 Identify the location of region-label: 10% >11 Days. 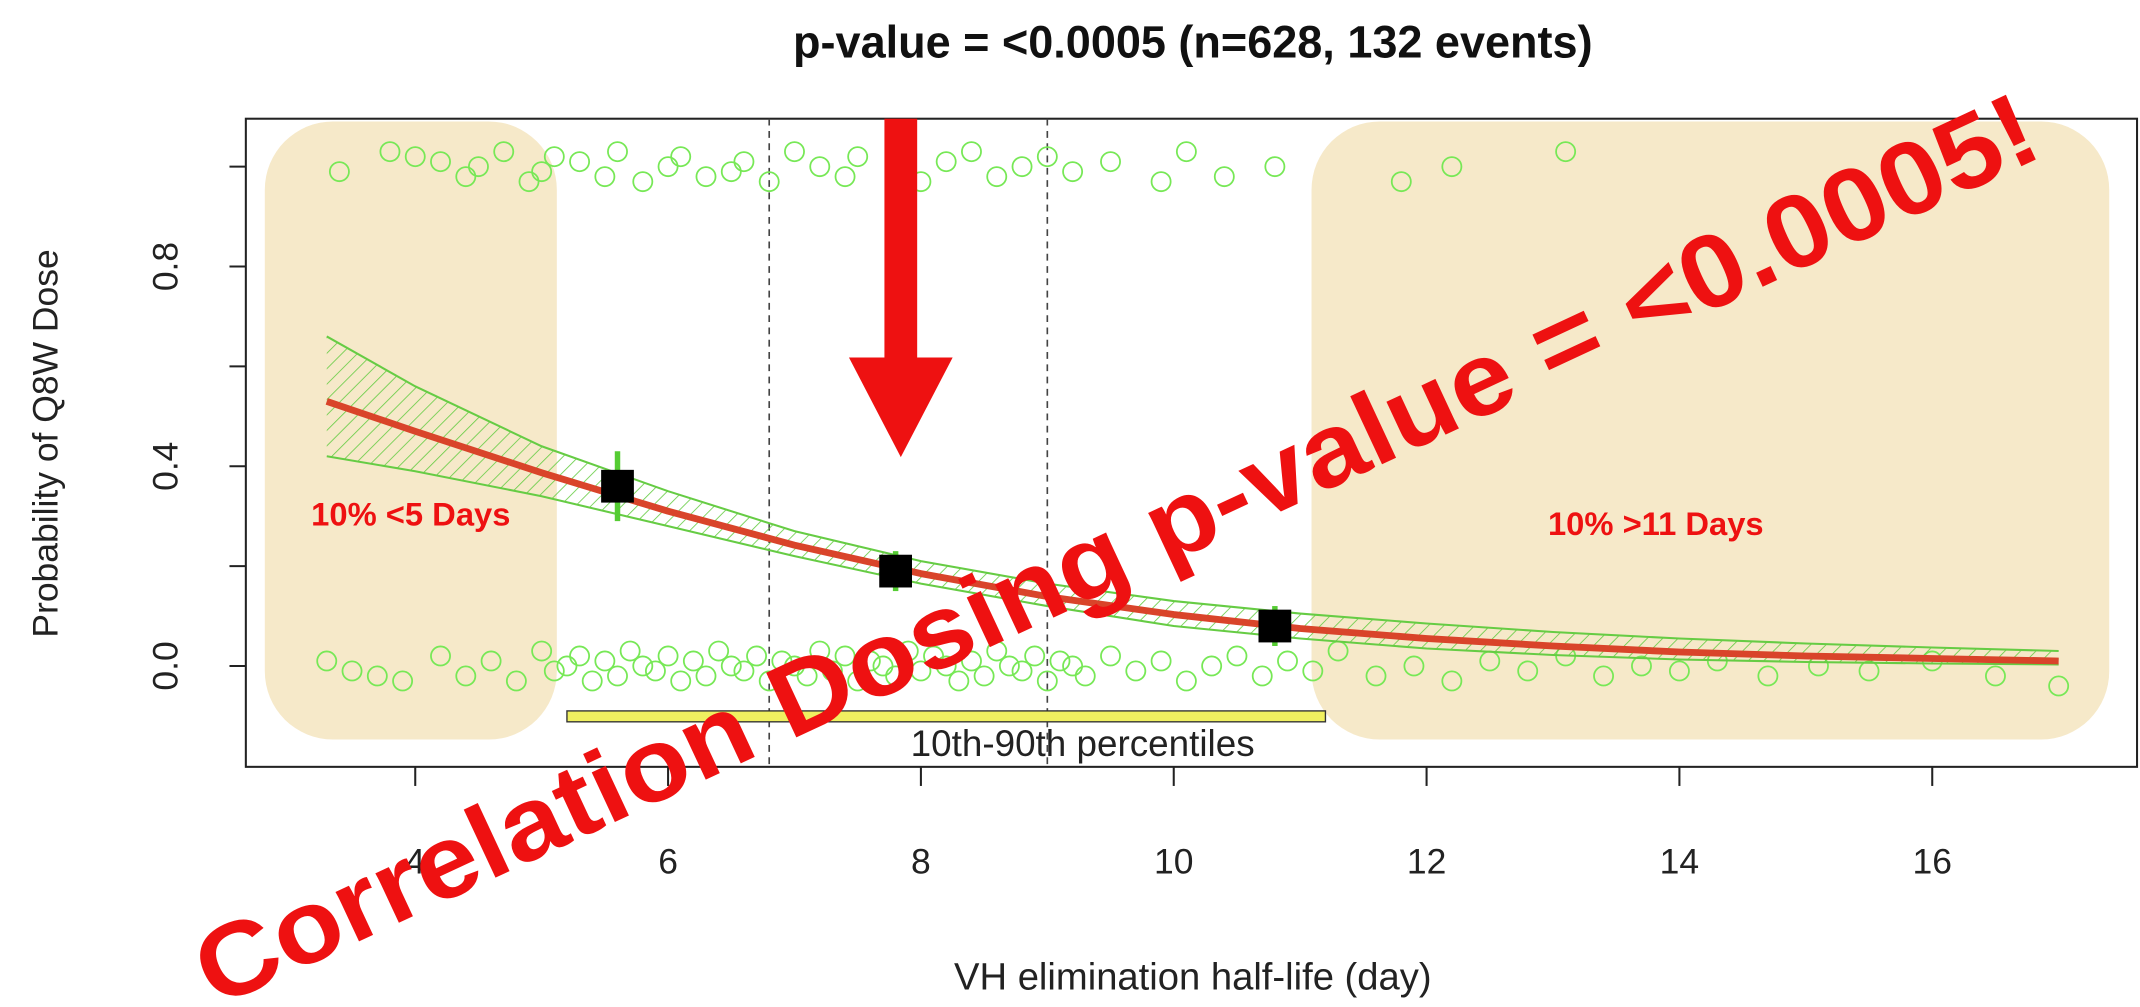
(1656, 523).